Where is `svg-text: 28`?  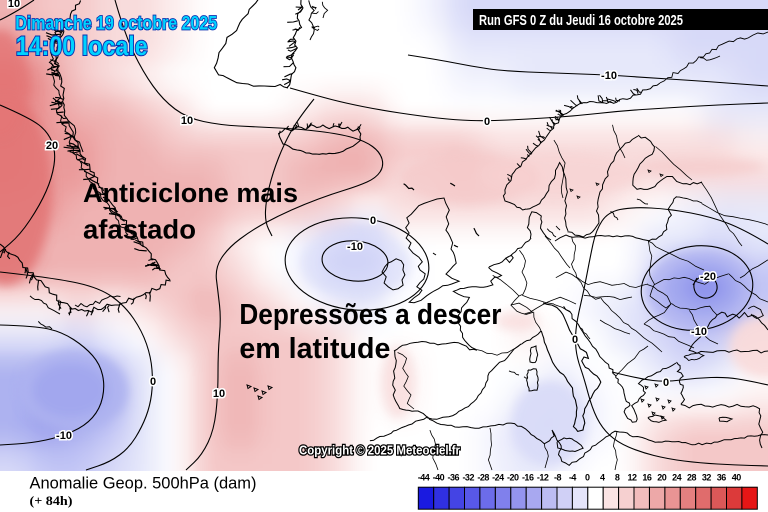 svg-text: 28 is located at coordinates (692, 478).